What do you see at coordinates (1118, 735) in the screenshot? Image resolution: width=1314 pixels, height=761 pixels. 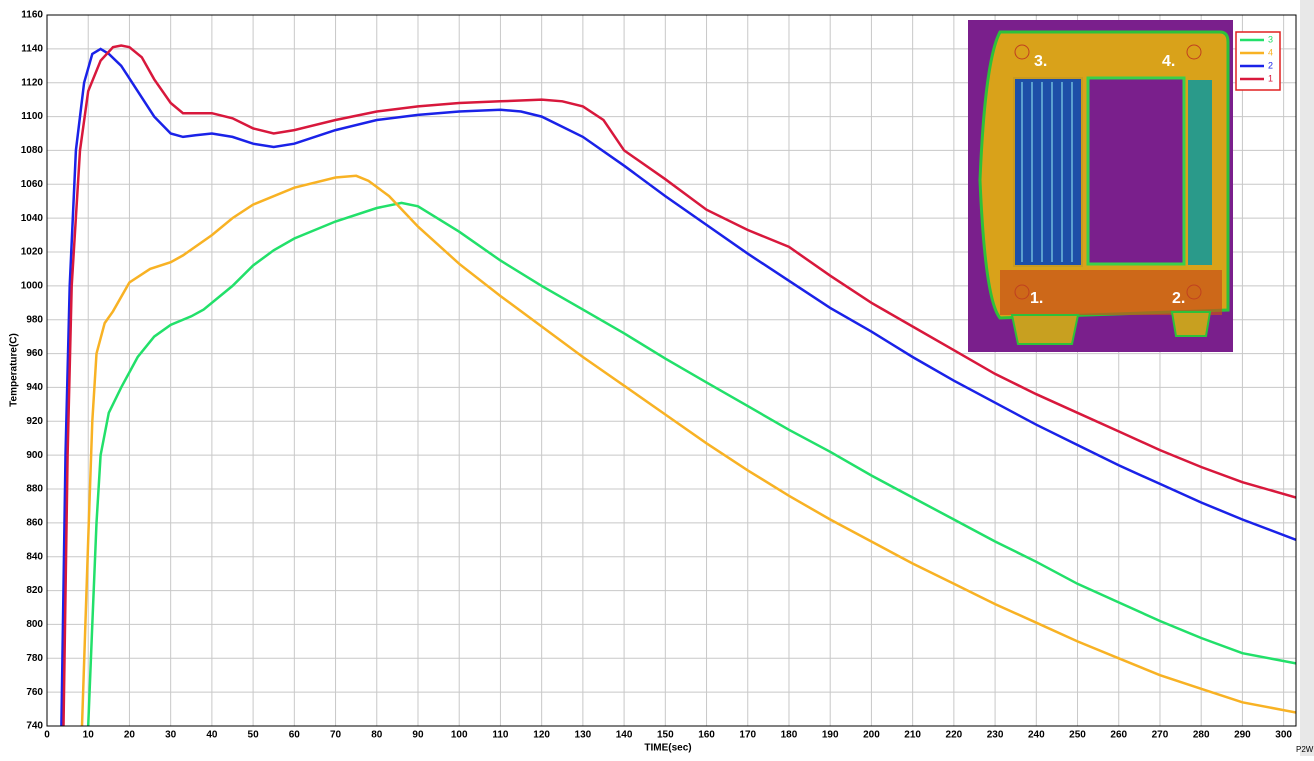 I see `x-tick-label: 260` at bounding box center [1118, 735].